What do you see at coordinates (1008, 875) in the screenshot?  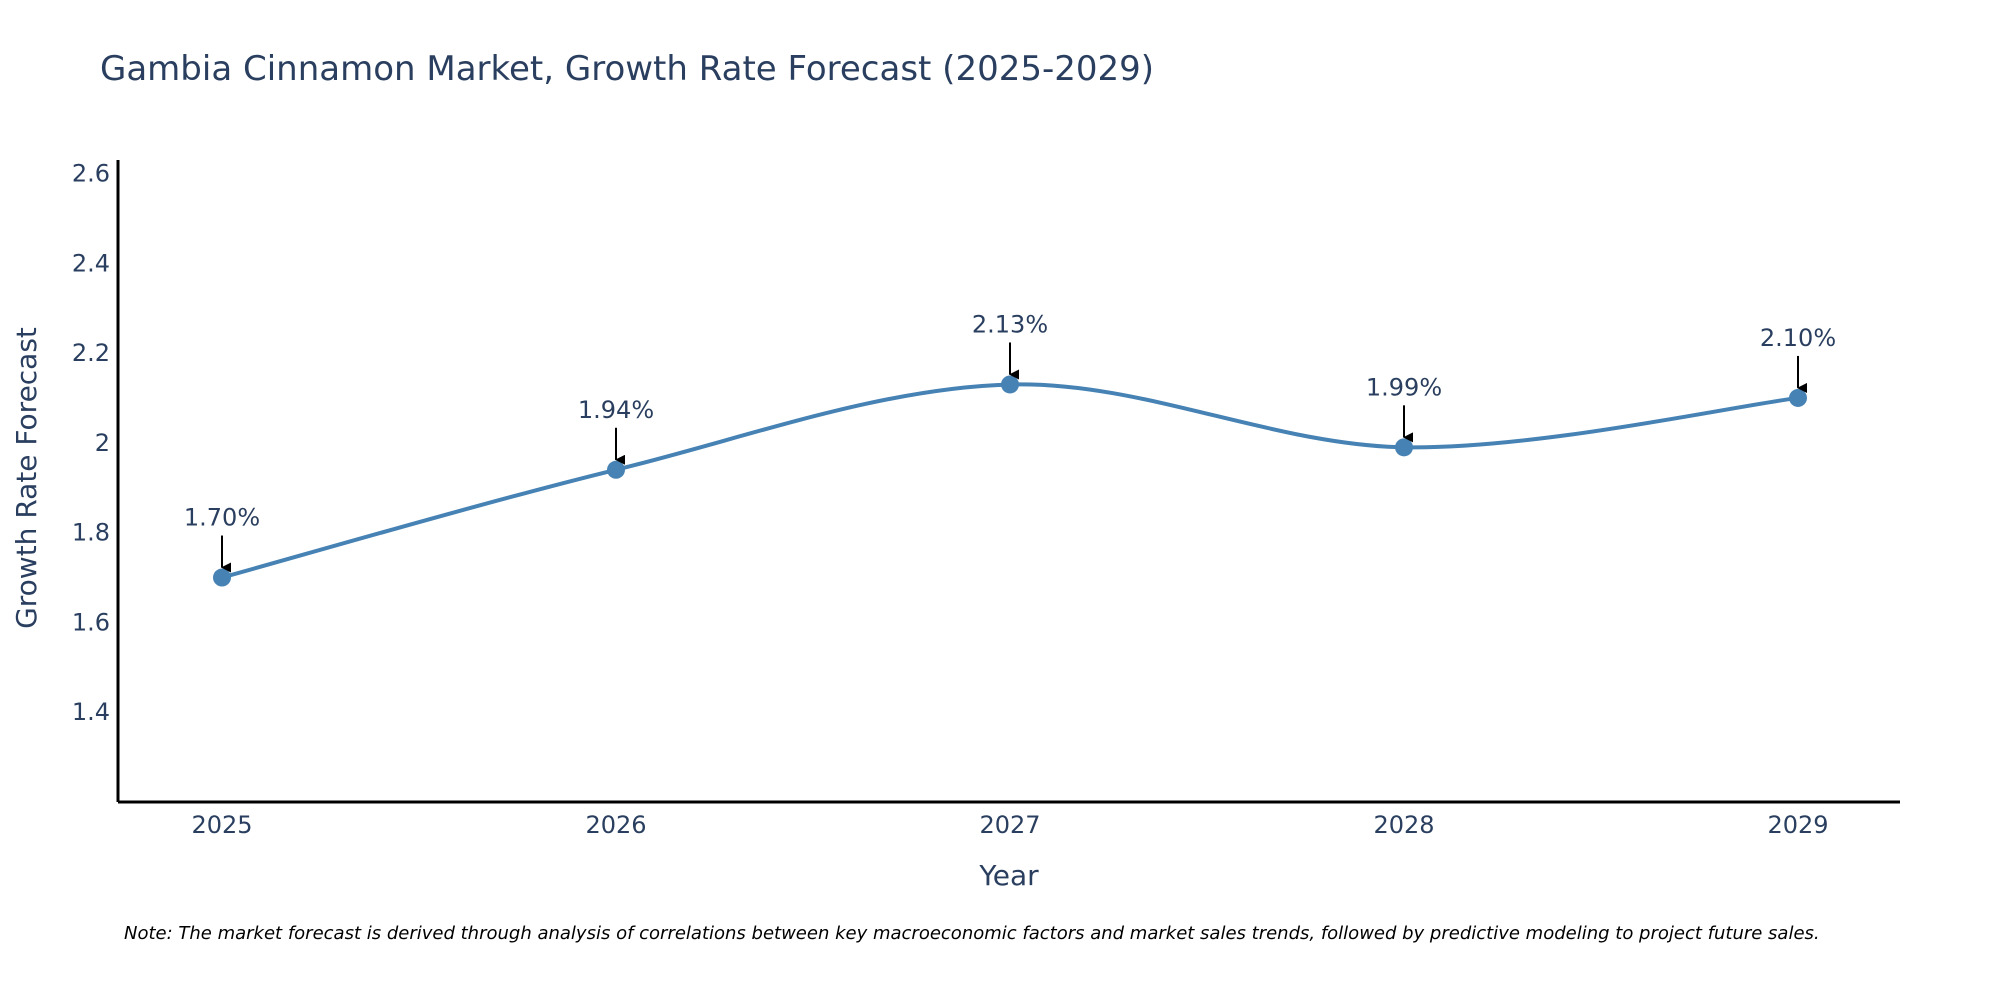 I see `x-axis-title: Year` at bounding box center [1008, 875].